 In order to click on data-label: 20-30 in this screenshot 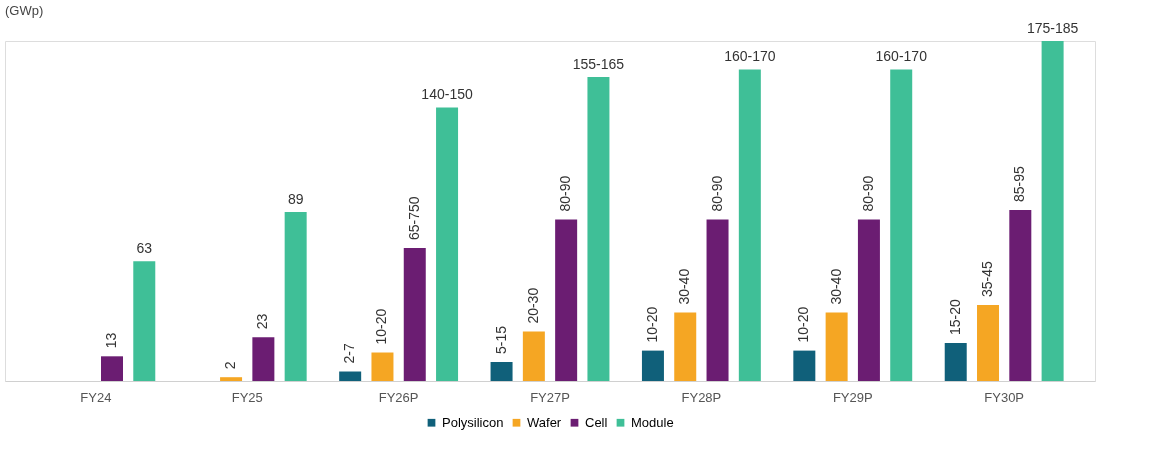, I will do `click(532, 305)`.